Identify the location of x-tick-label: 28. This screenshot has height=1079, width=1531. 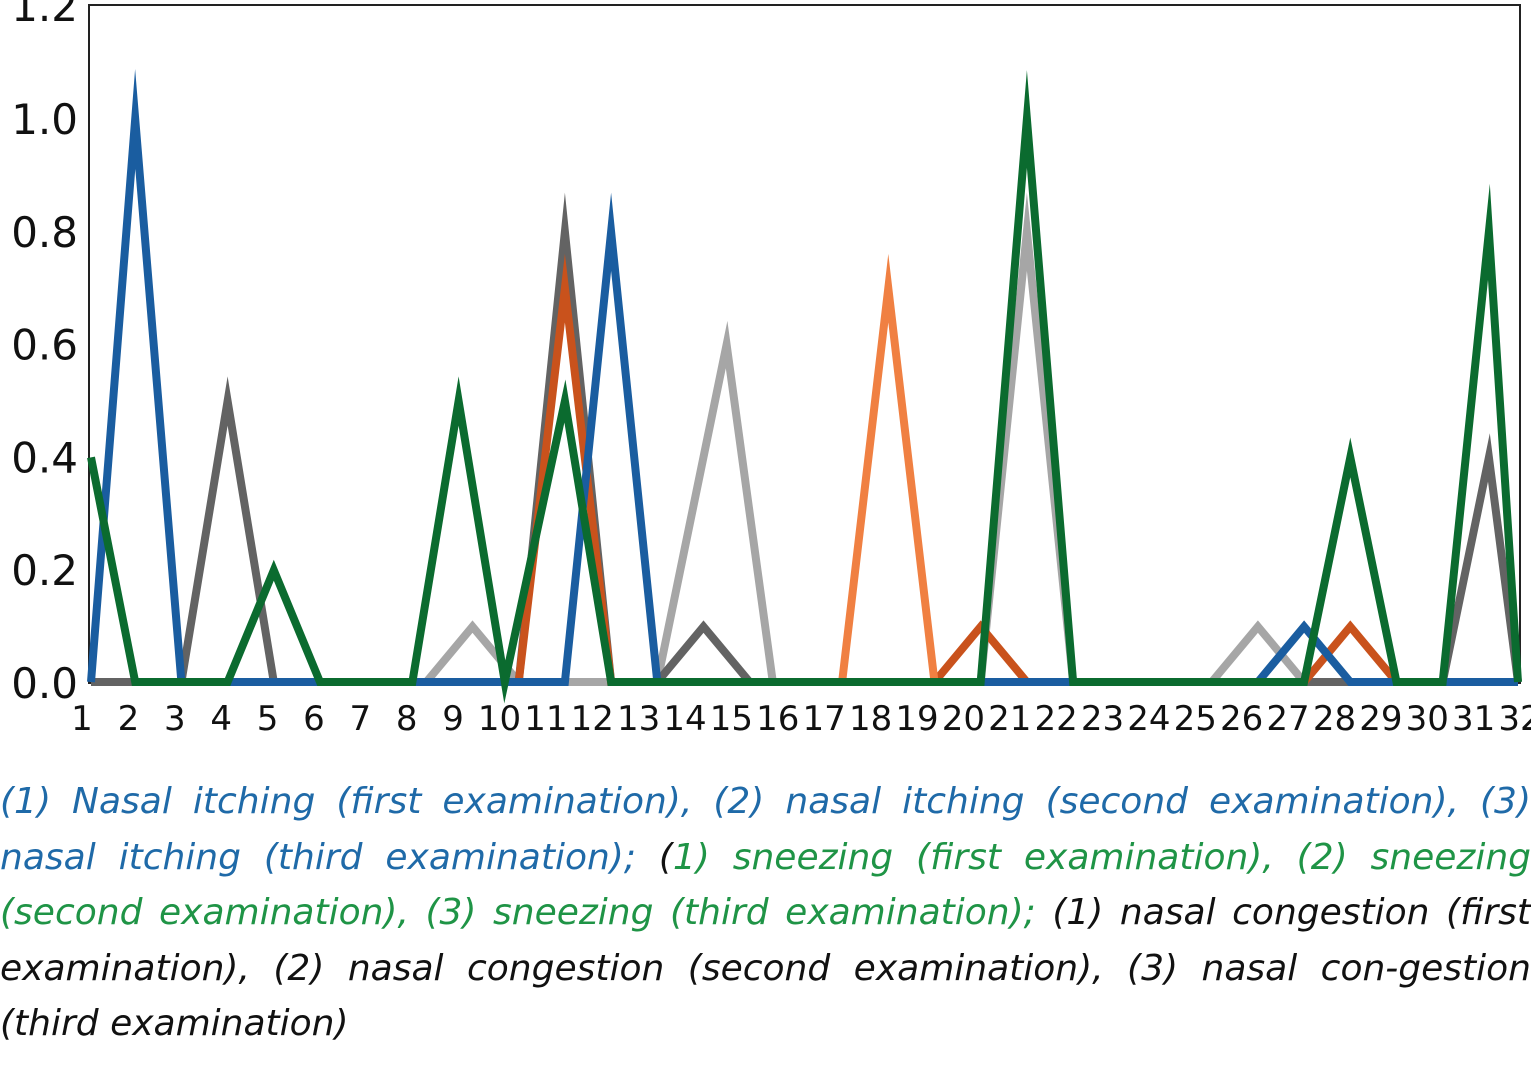
(1334, 719).